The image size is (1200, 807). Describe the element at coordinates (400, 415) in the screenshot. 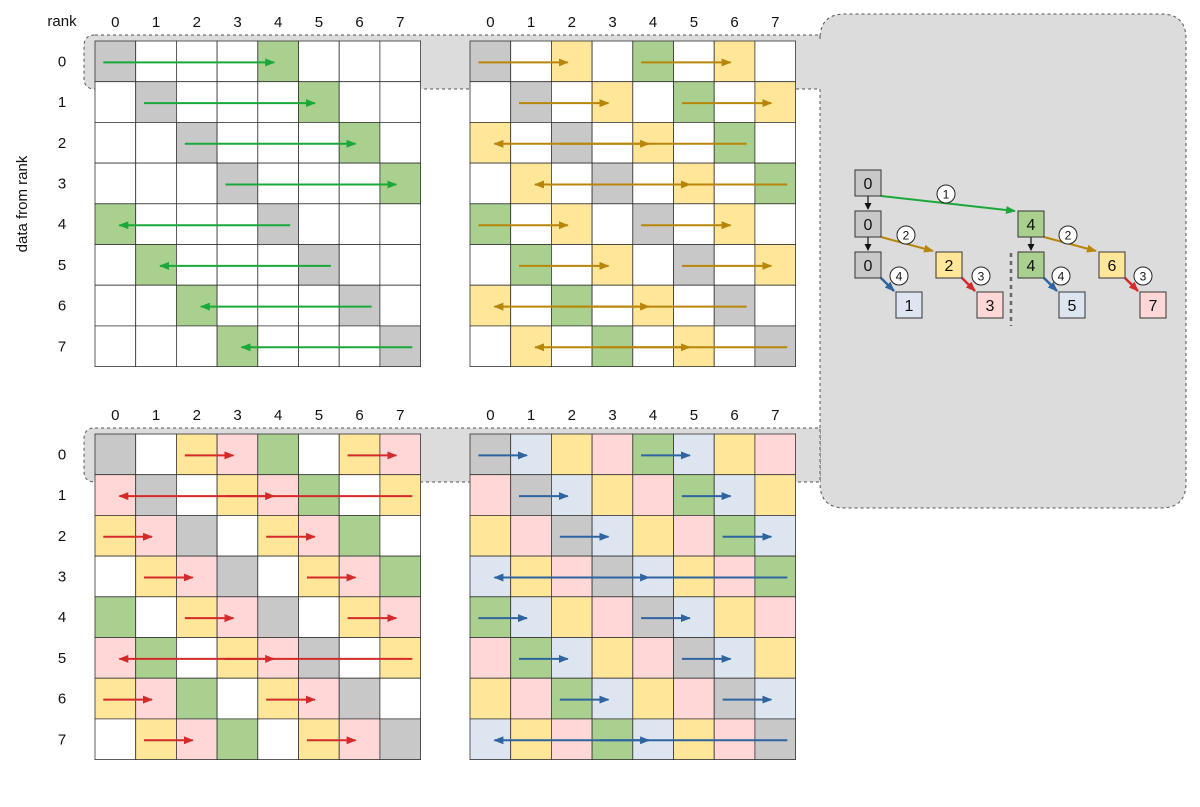

I see `col-rank-label: 7` at that location.